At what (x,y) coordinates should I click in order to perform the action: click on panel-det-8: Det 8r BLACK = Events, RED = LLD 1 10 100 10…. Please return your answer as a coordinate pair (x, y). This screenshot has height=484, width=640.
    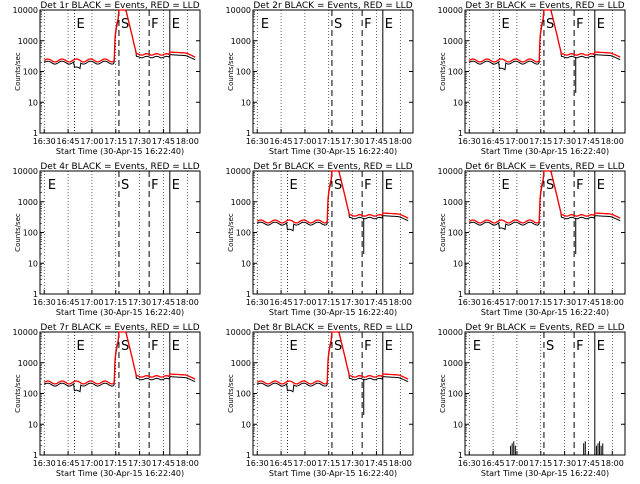
    Looking at the image, I should click on (320, 400).